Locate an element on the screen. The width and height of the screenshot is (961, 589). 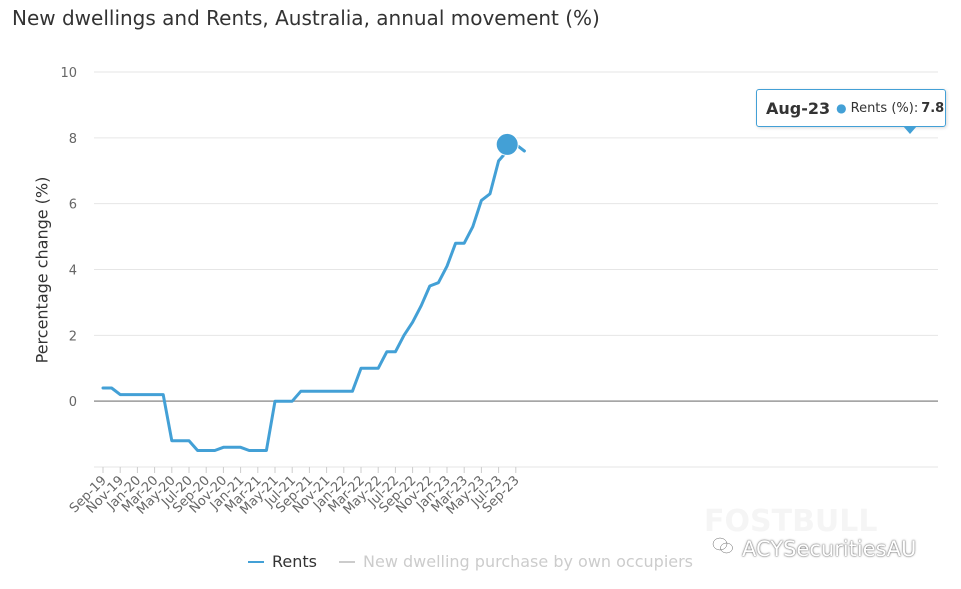
tooltip-caret is located at coordinates (910, 130).